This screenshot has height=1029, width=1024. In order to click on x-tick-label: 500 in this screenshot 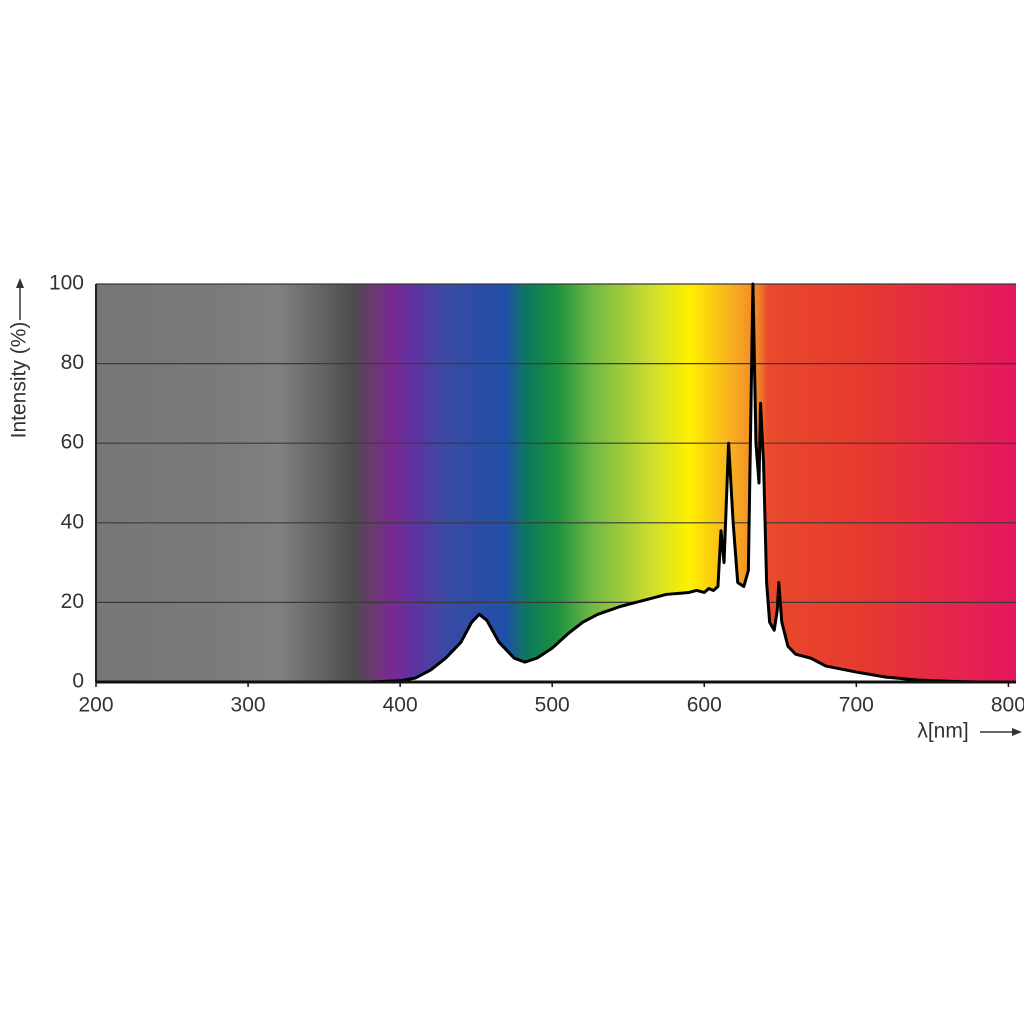, I will do `click(552, 705)`.